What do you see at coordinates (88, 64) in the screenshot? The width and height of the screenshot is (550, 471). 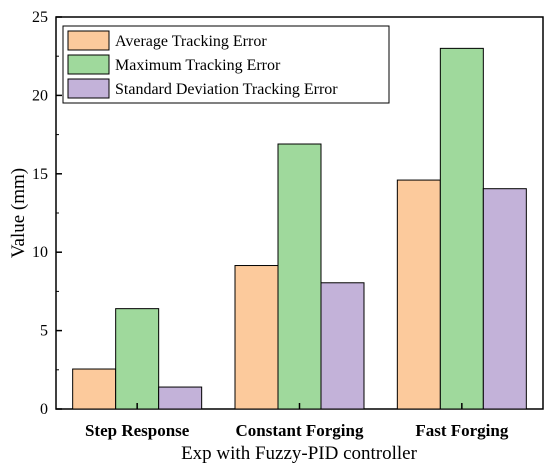 I see `legend-swatch-maximum` at bounding box center [88, 64].